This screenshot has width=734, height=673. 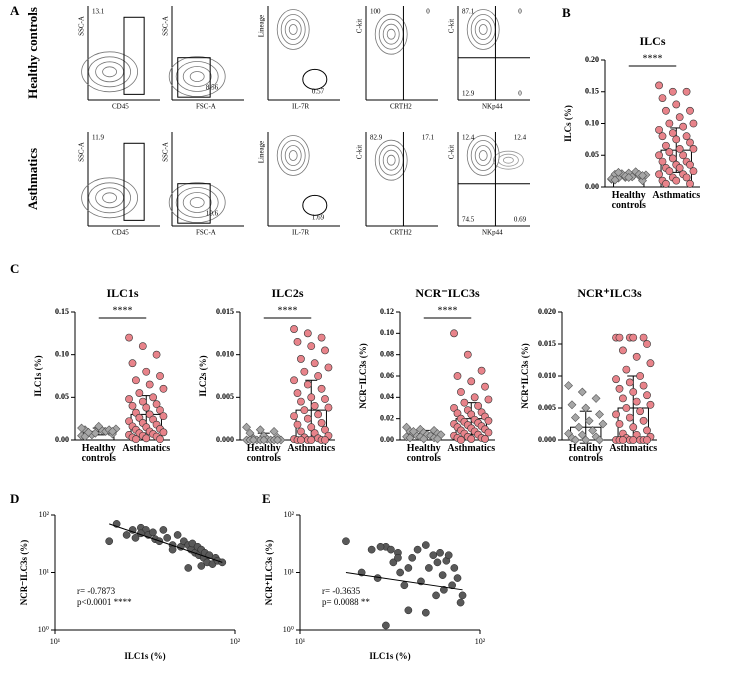 What do you see at coordinates (492, 107) in the screenshot?
I see `flow-x-label: NKp44` at bounding box center [492, 107].